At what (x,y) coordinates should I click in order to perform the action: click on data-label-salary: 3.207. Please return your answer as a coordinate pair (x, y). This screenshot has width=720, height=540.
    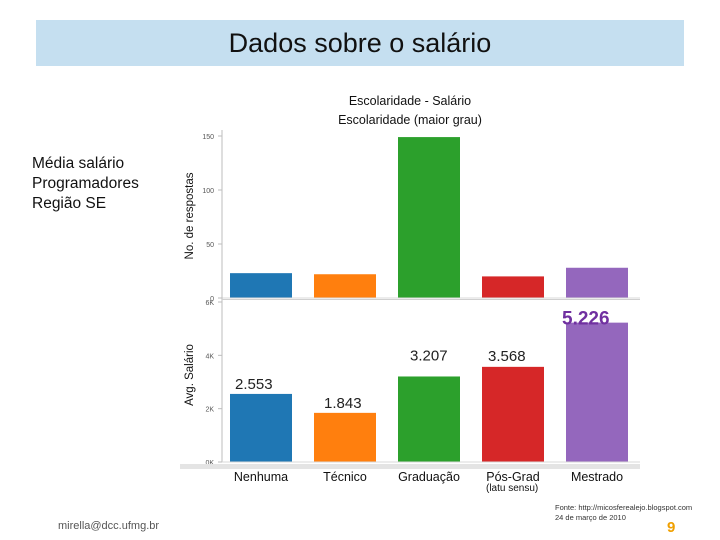
    Looking at the image, I should click on (429, 355).